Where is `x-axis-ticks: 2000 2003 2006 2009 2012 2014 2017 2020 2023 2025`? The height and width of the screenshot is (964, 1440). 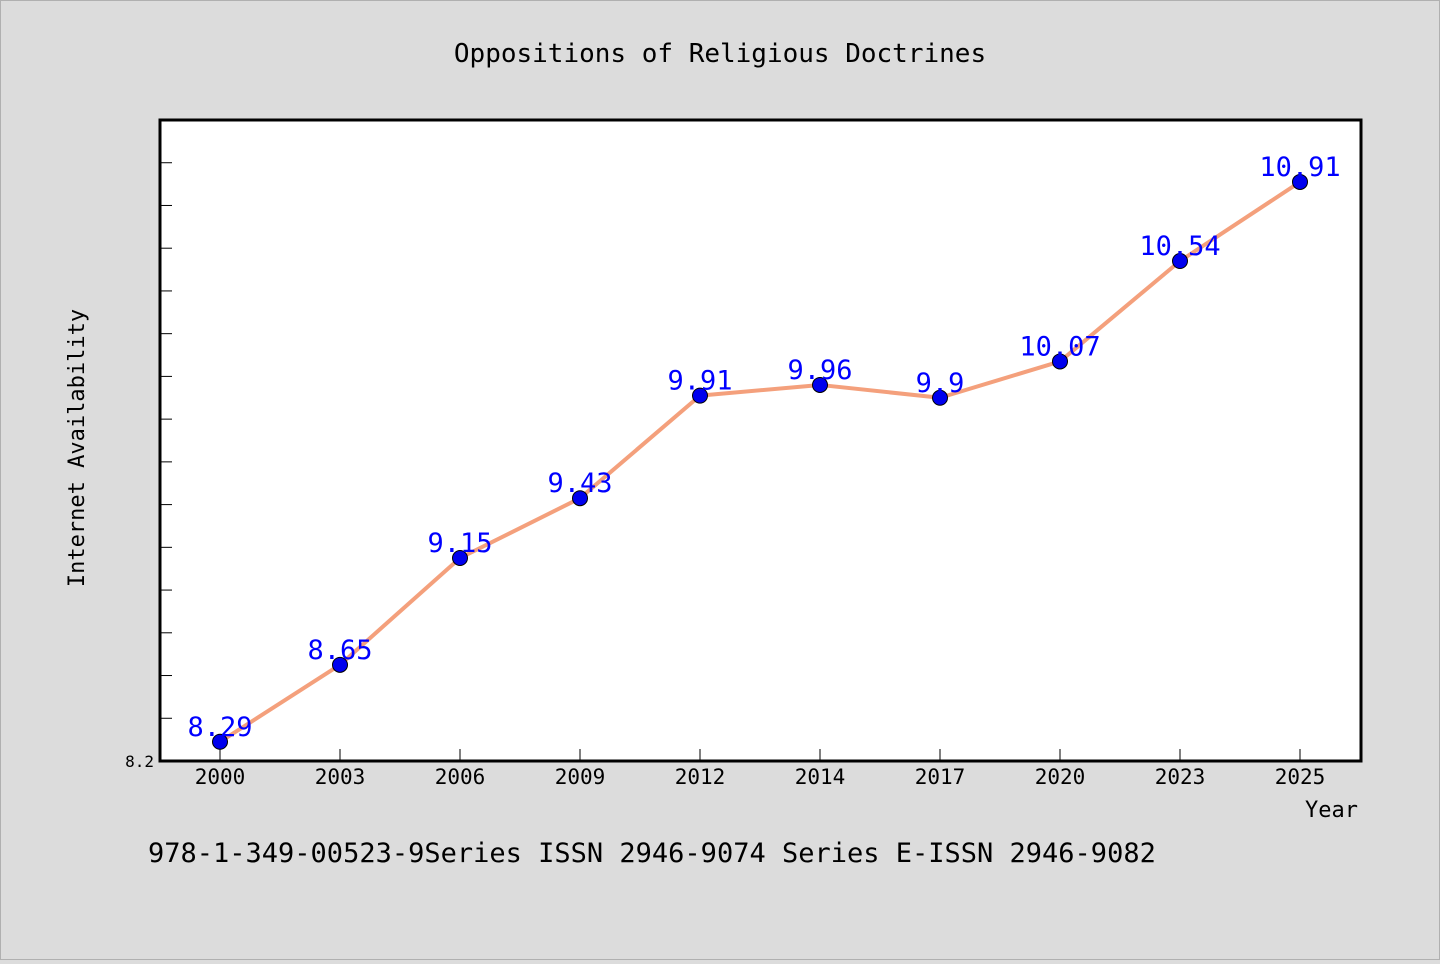
x-axis-ticks: 2000 2003 2006 2009 2012 2014 2017 2020 2023 2025 is located at coordinates (760, 769).